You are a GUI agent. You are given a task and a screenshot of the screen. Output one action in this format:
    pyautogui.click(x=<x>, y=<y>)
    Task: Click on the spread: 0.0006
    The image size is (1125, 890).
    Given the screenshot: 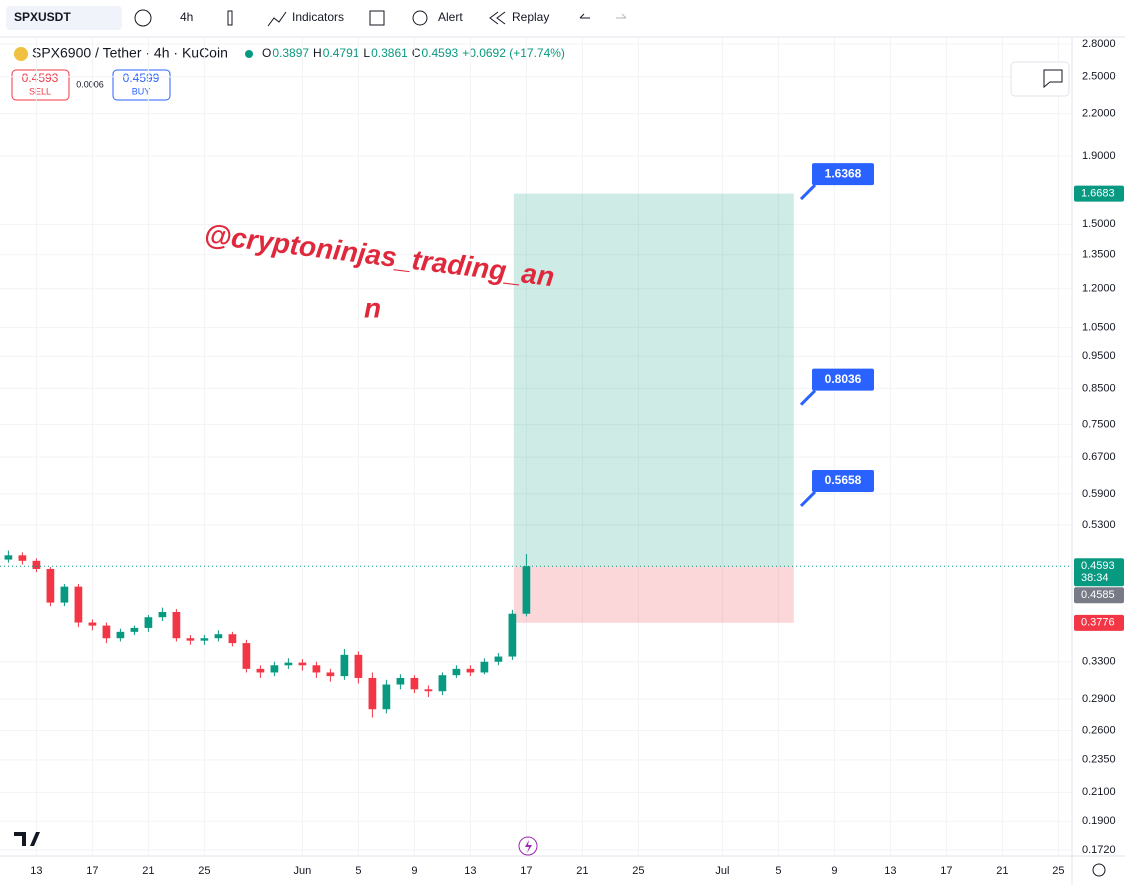 What is the action you would take?
    pyautogui.click(x=90, y=84)
    